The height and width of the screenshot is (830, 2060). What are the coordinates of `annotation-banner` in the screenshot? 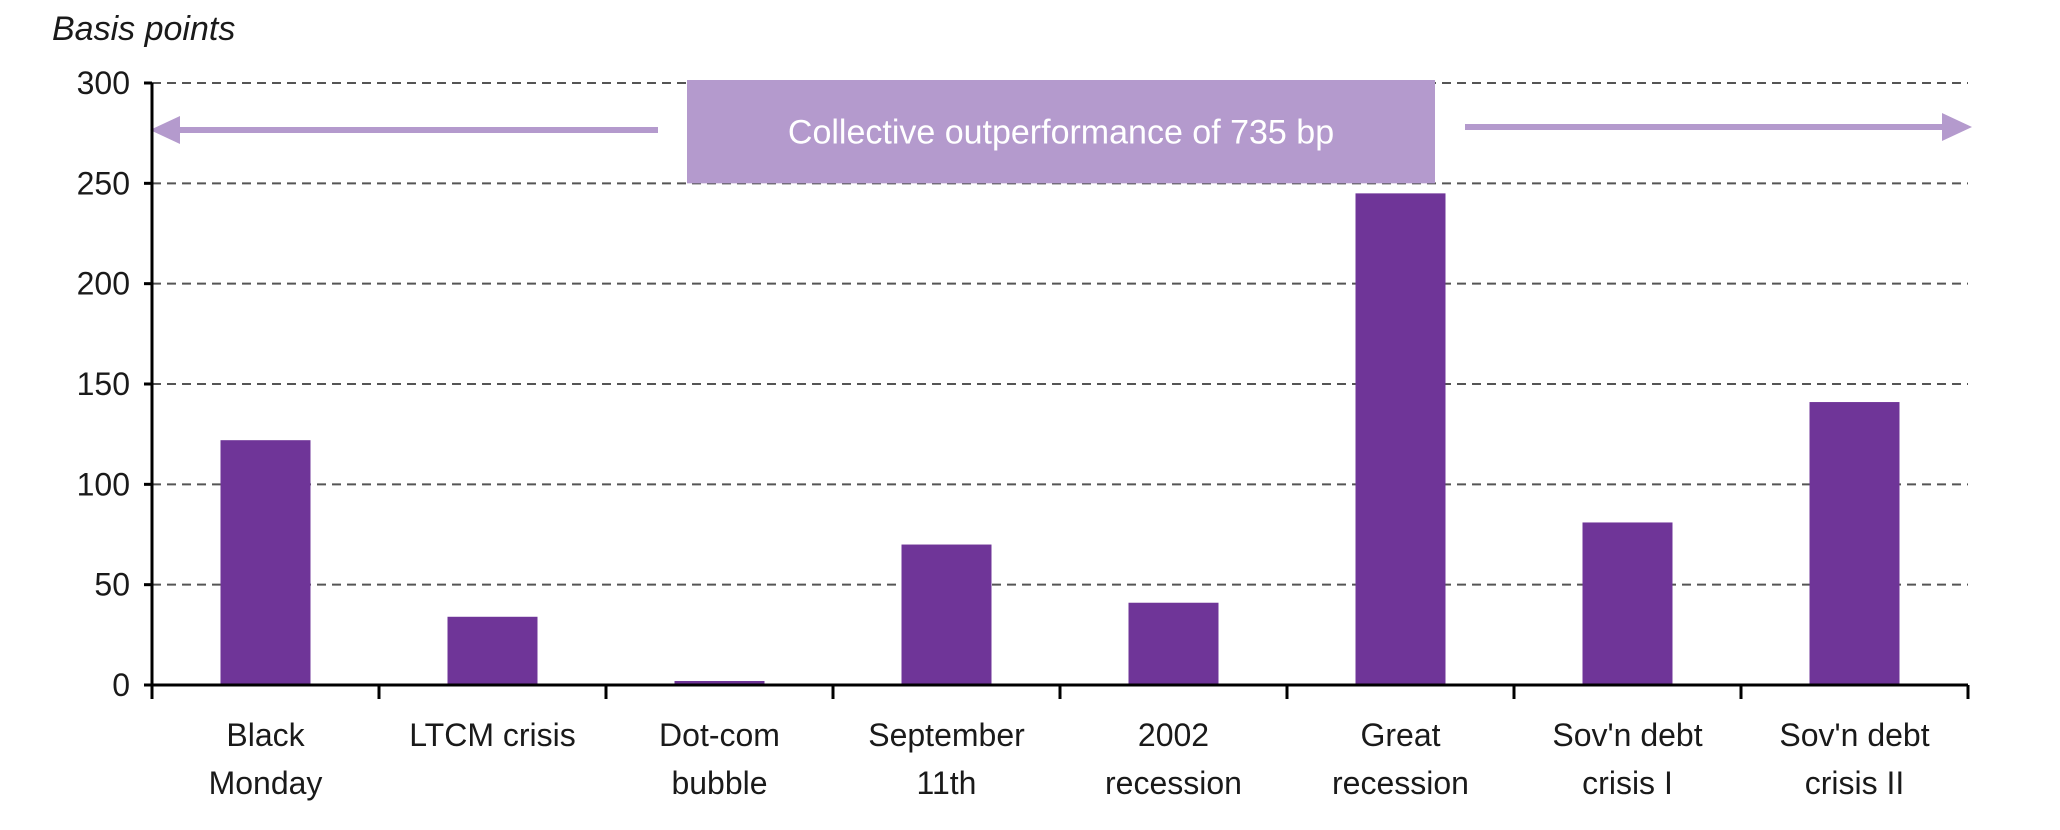 It's located at (1061, 132).